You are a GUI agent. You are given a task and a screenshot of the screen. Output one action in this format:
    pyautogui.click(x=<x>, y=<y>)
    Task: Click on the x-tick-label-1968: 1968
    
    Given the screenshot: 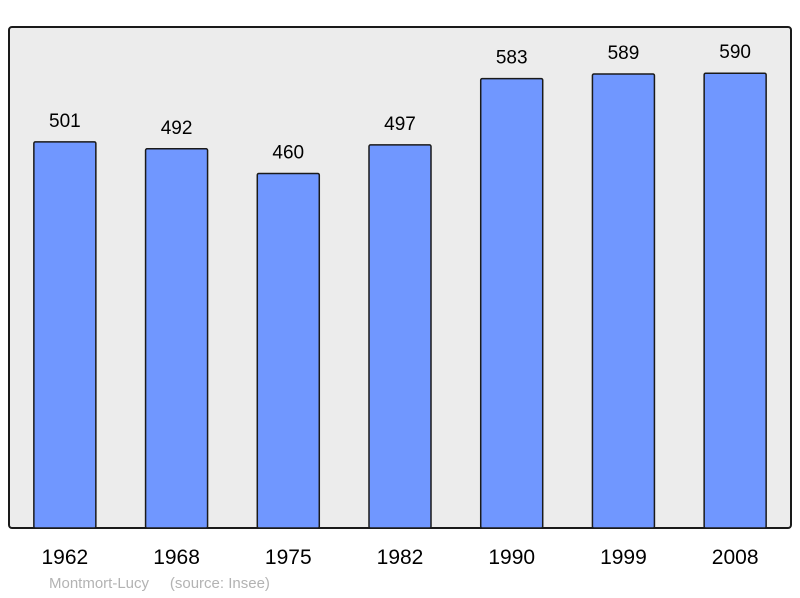 What is the action you would take?
    pyautogui.click(x=176, y=557)
    